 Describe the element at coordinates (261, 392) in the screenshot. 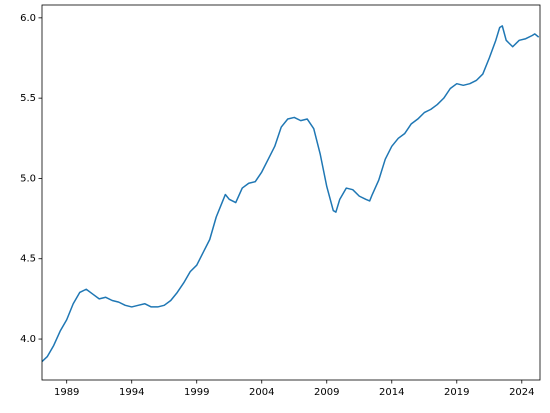

I see `x-tick-label: 2004` at that location.